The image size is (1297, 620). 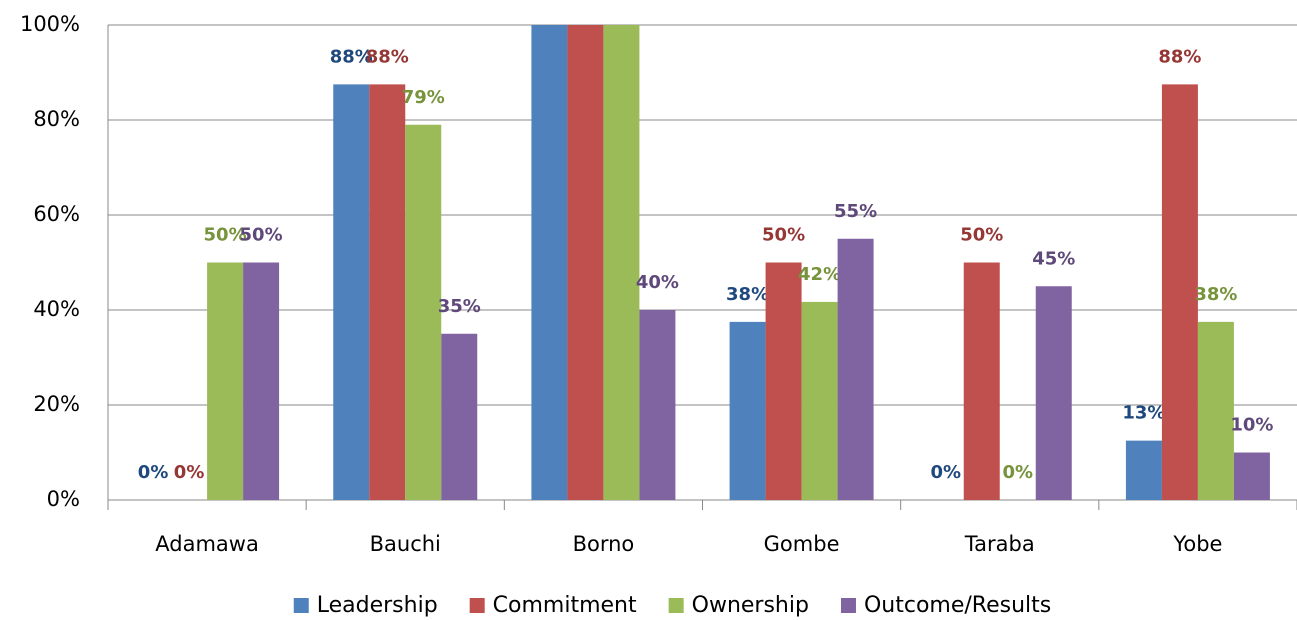 I want to click on value-label: 13%, so click(x=1143, y=413).